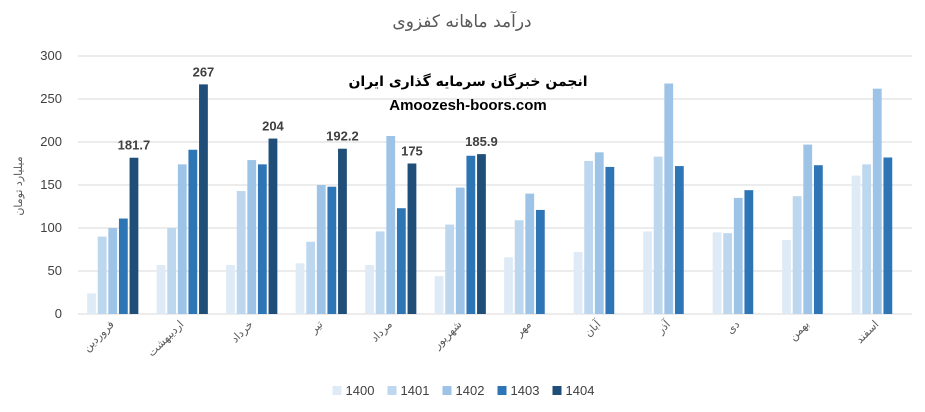 This screenshot has width=925, height=412. What do you see at coordinates (467, 81) in the screenshot?
I see `watermark-line1: انجمن خبرگان سرمایه گذاری ایران` at bounding box center [467, 81].